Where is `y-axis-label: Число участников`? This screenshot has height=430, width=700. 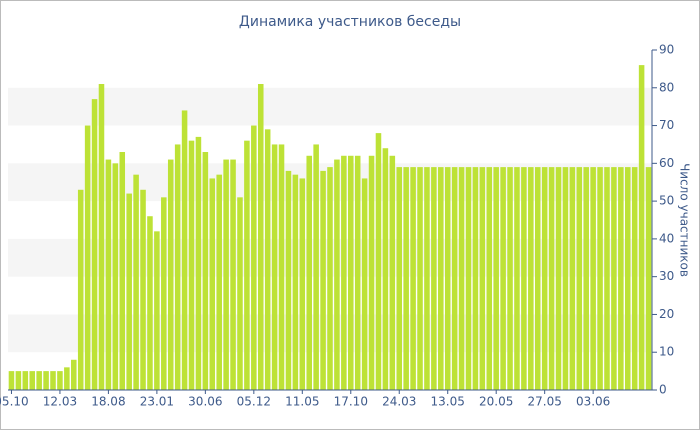 y-axis-label: Число участников is located at coordinates (685, 220).